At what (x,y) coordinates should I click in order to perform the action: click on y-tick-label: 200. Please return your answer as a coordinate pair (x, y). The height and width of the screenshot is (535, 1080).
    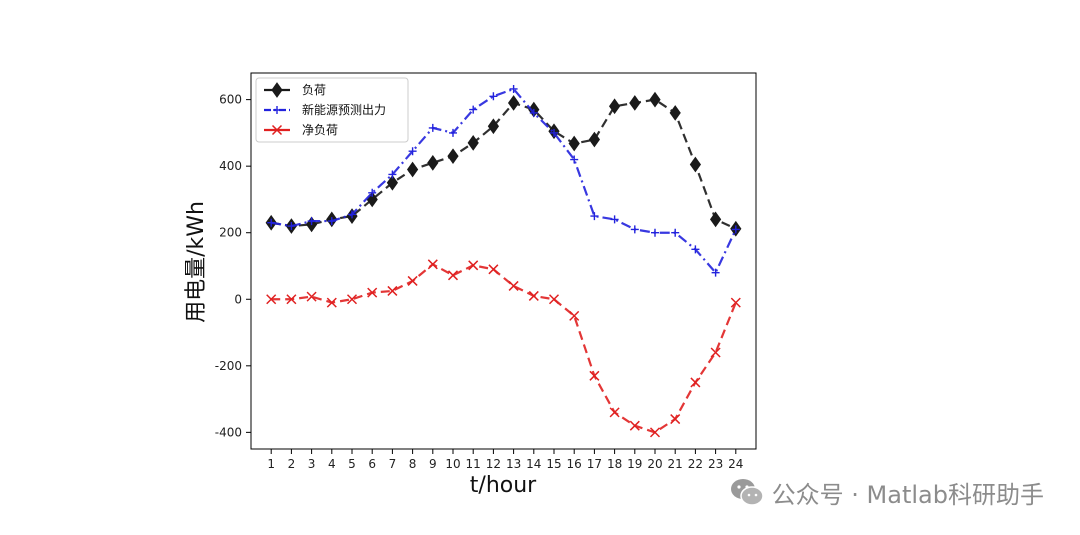
    Looking at the image, I should click on (230, 233).